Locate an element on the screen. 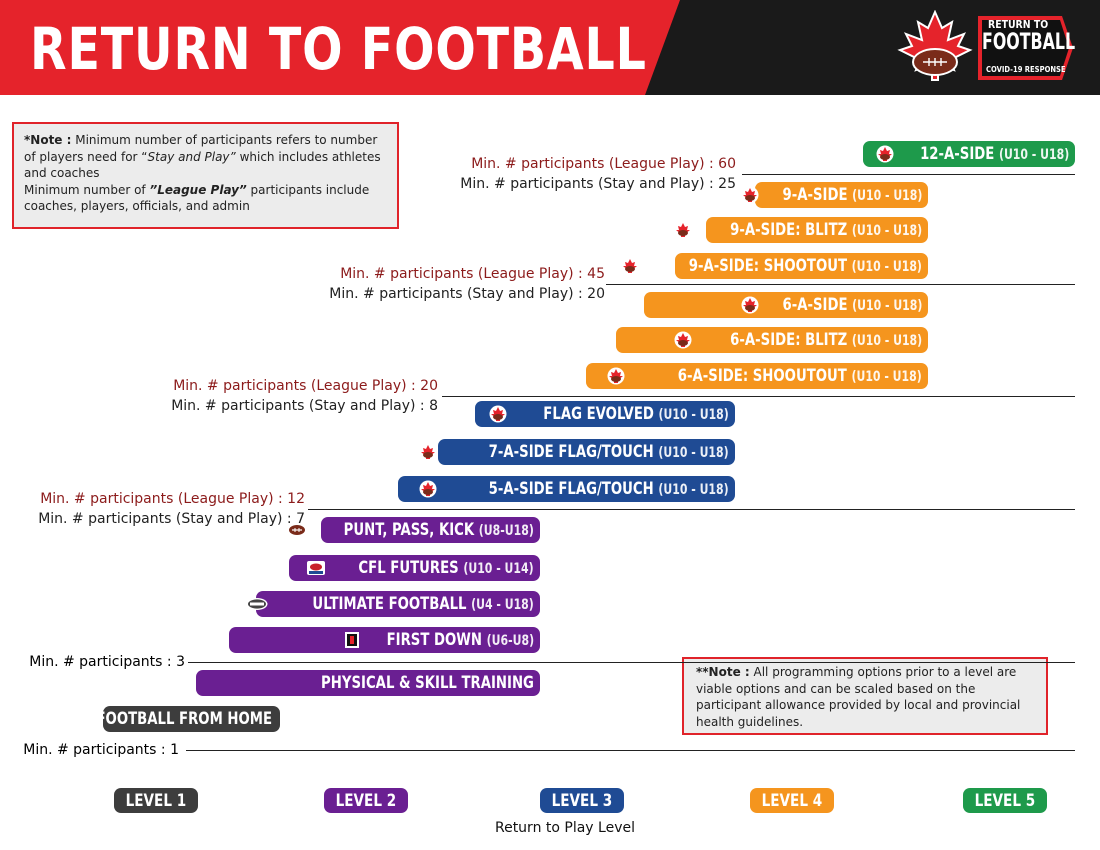 The image size is (1100, 850). program-7-a-side-flag-touch: 7-A-SIDE FLAG/TOUCH (U10 - U18) is located at coordinates (577, 452).